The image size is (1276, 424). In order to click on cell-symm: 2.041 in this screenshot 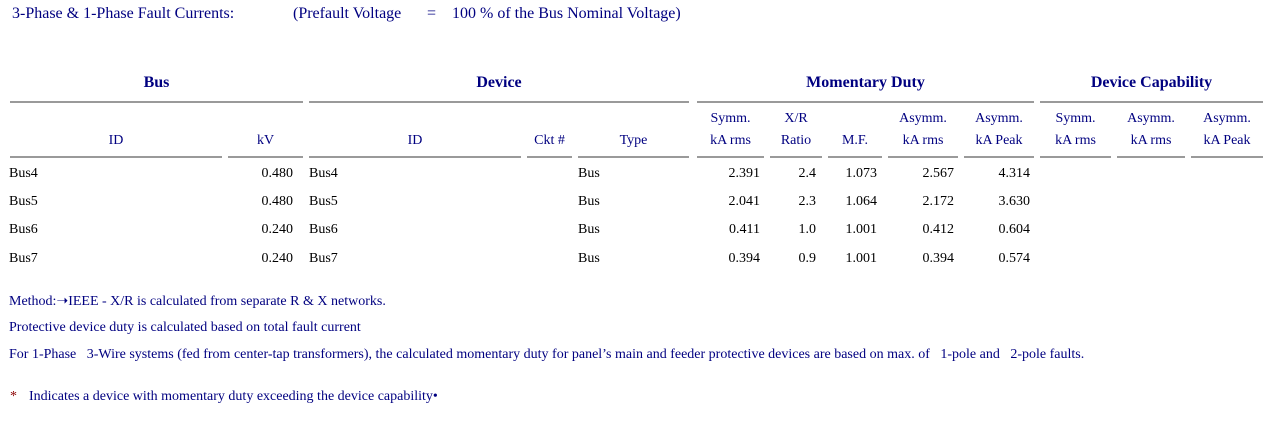, I will do `click(744, 201)`.